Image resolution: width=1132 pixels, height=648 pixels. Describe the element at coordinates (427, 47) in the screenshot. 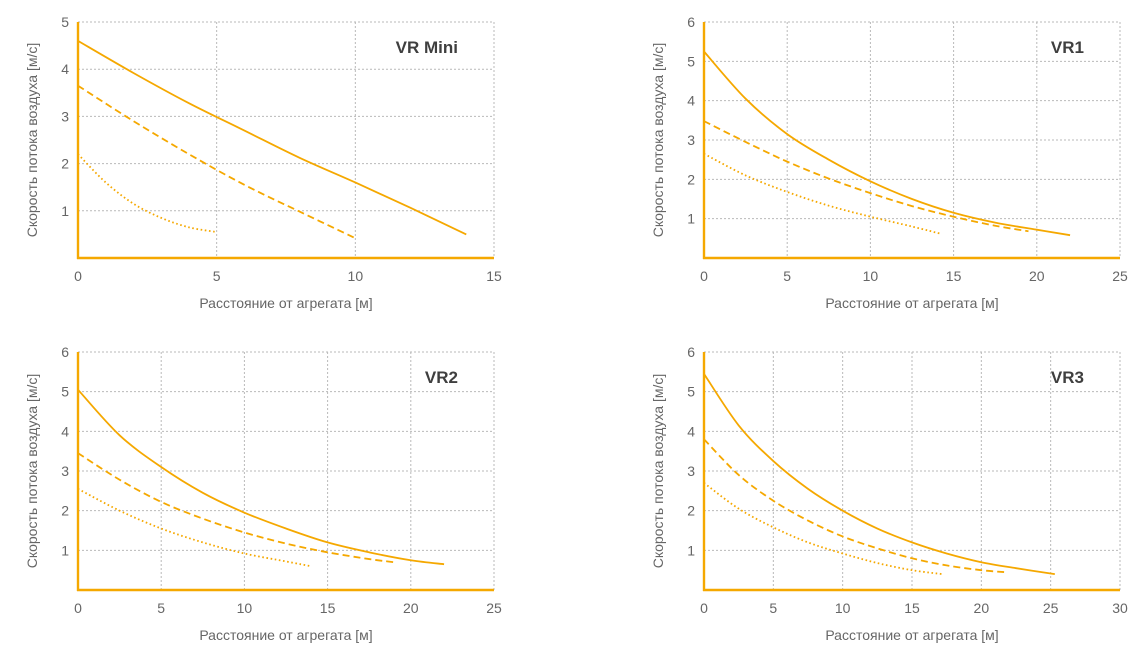

I see `chart-title: VR Mini` at that location.